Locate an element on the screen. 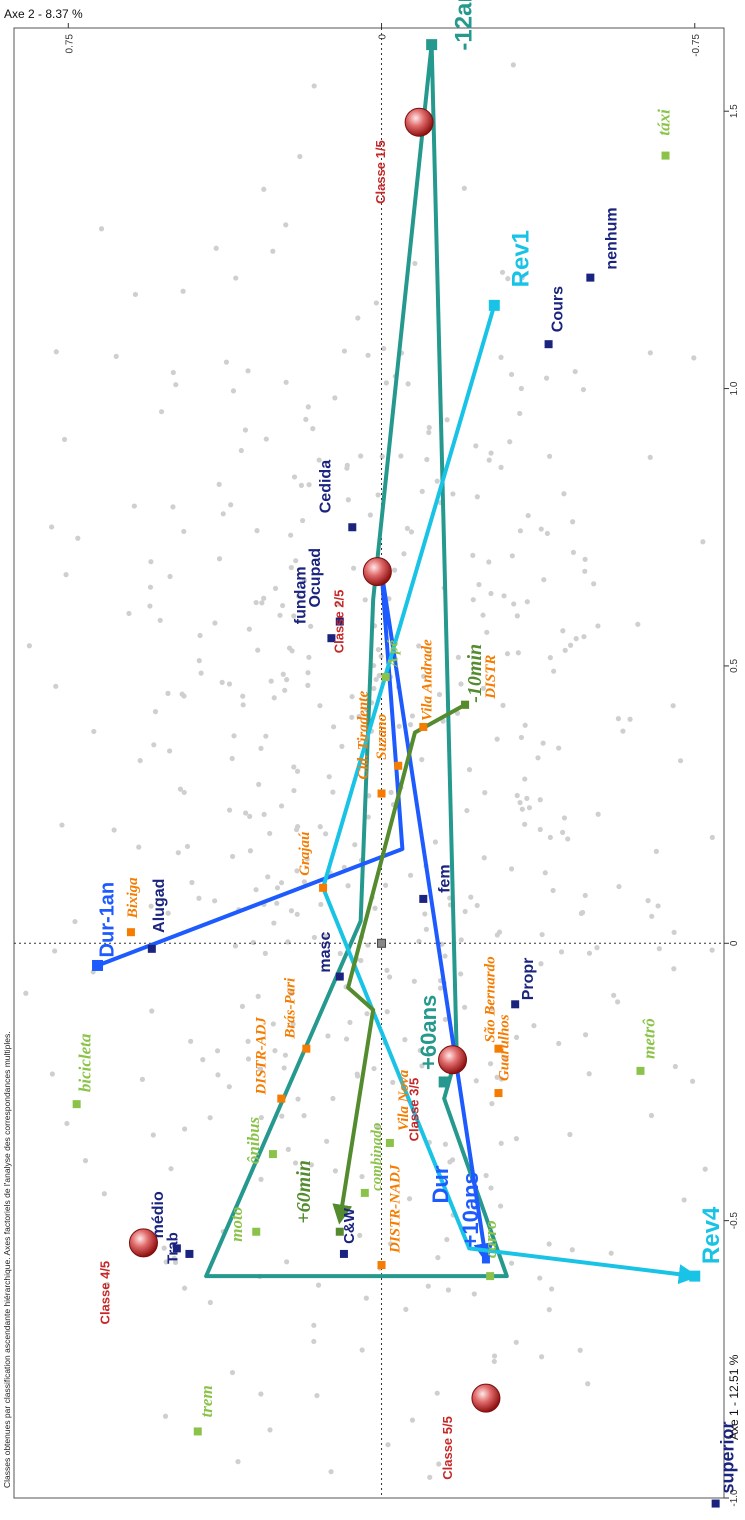 This screenshot has width=745, height=1520. point-15: Suzano is located at coordinates (388, 742).